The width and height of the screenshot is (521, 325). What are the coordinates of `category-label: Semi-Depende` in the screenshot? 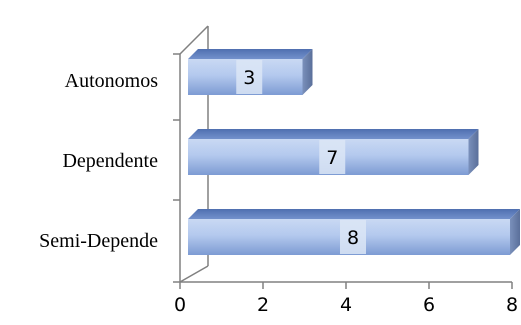 It's located at (98, 241).